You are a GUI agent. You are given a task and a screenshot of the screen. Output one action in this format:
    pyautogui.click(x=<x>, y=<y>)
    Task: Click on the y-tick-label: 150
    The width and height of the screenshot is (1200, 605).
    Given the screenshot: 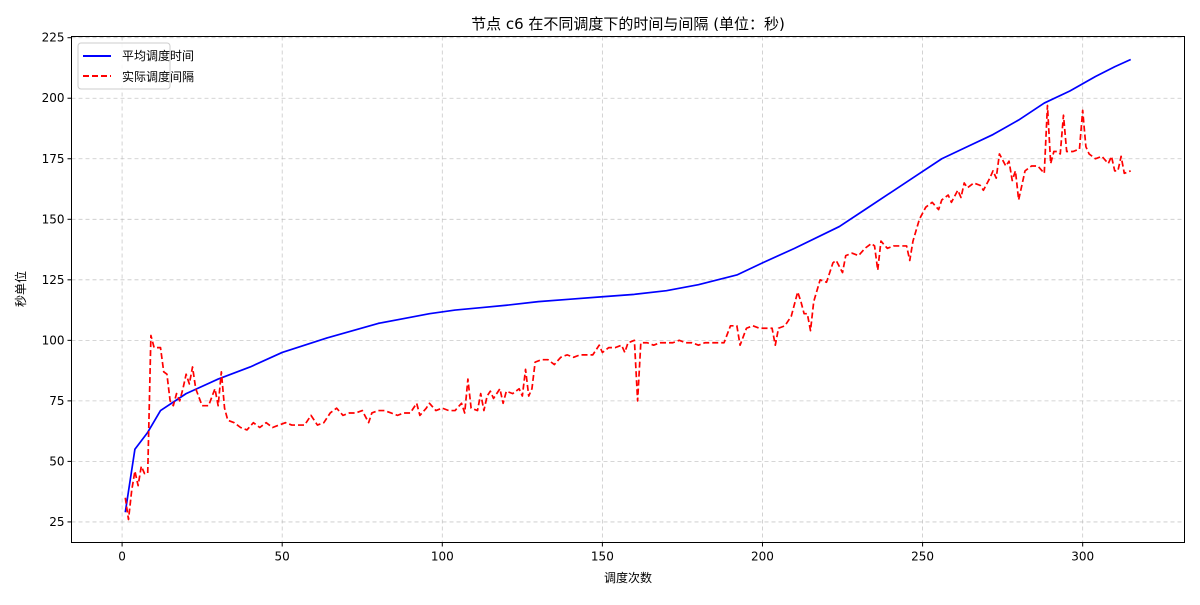 What is the action you would take?
    pyautogui.click(x=53, y=219)
    